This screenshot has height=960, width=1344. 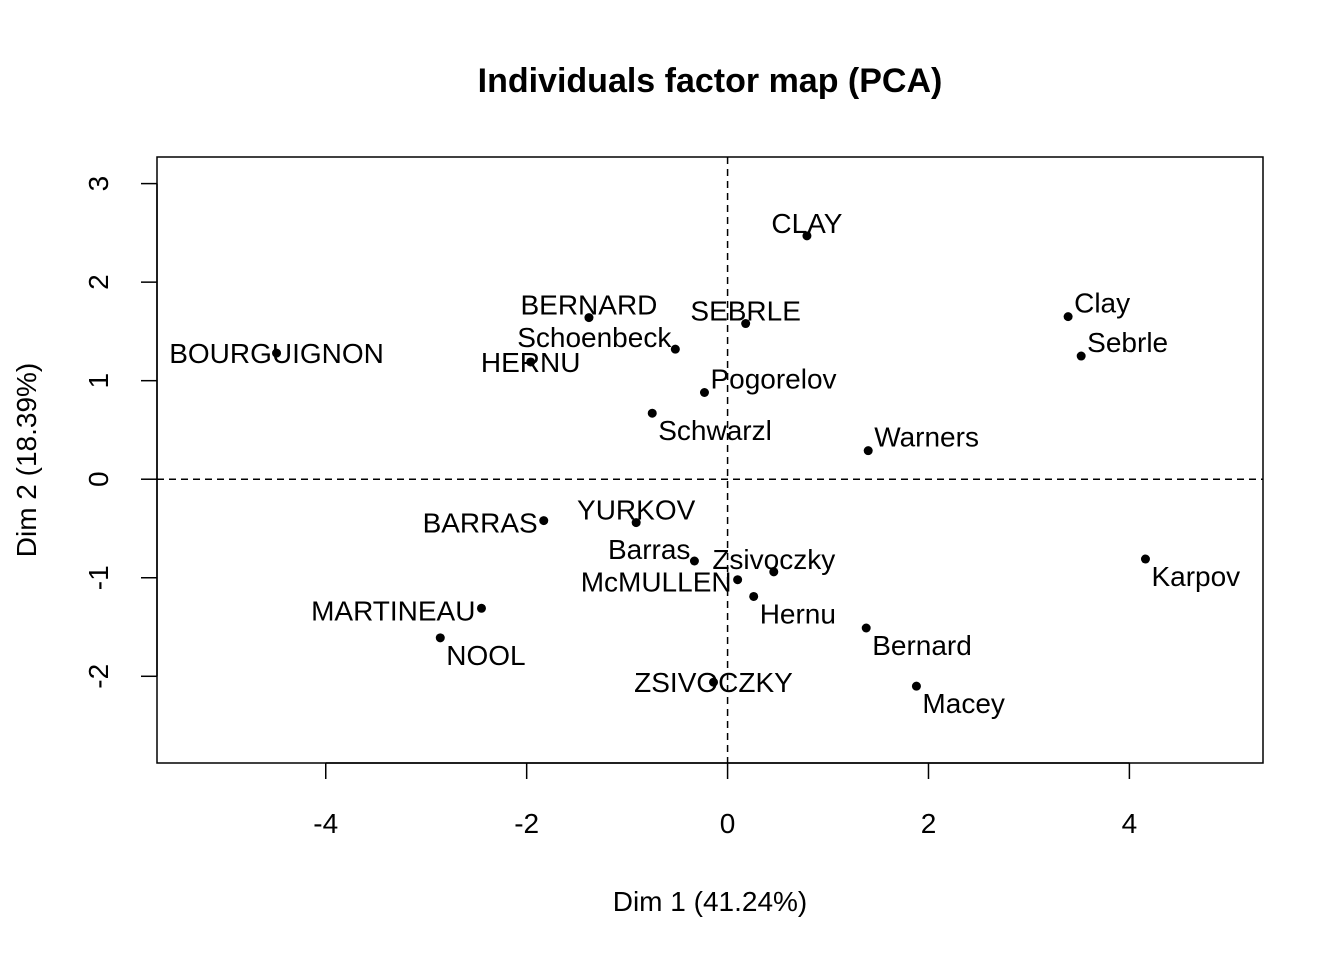 What do you see at coordinates (1102, 303) in the screenshot?
I see `point-label: Clay` at bounding box center [1102, 303].